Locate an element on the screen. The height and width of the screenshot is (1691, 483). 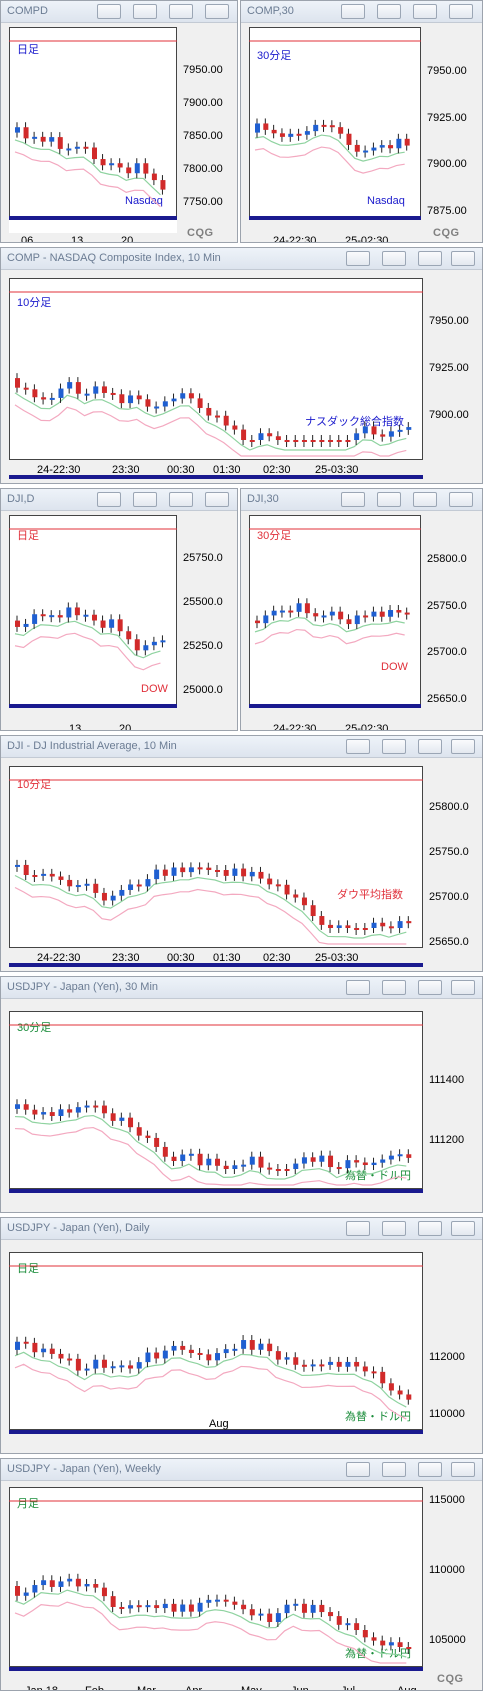
window-titlebar: USDJPY - Japan (Yen), Weekly is located at coordinates (241, 1470).